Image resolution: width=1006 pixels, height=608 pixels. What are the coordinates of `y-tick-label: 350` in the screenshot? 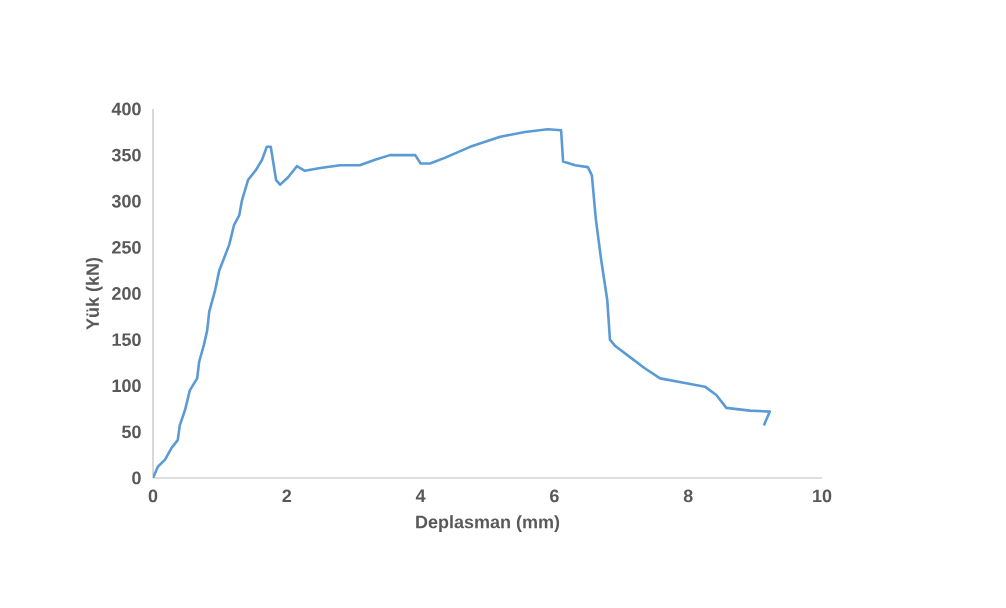 It's located at (126, 155).